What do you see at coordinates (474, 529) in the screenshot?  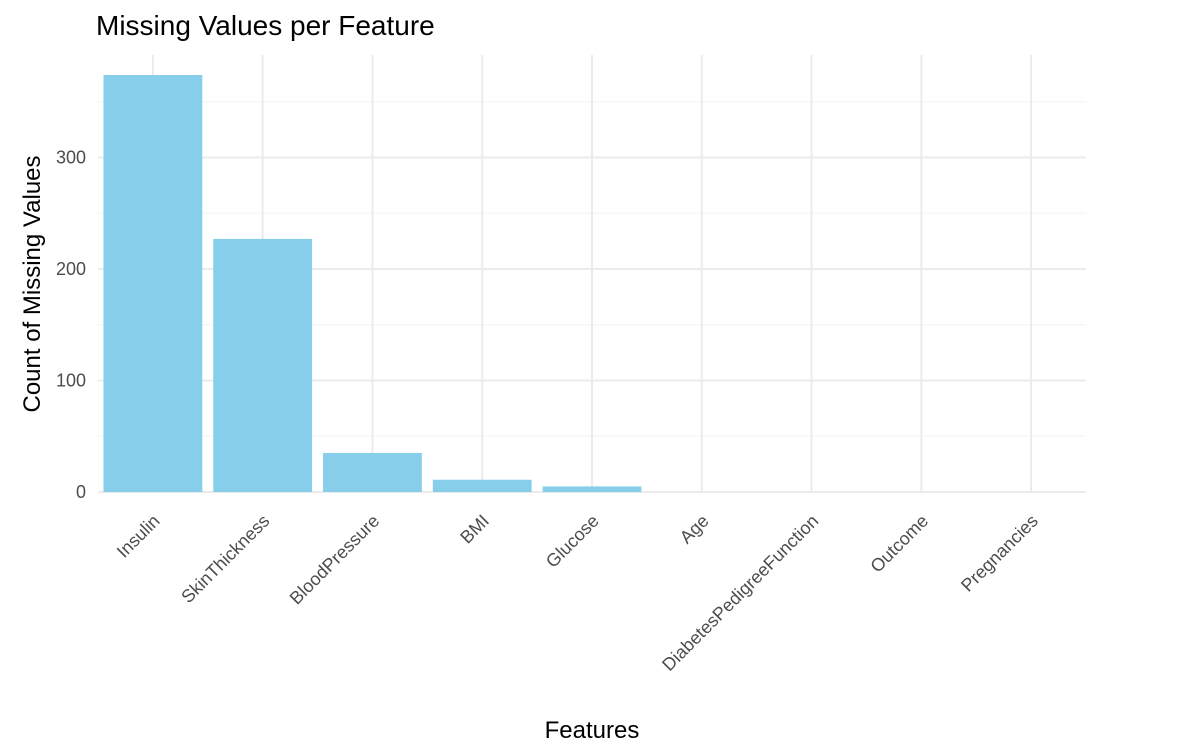 I see `x-tick-label-bmi: BMI` at bounding box center [474, 529].